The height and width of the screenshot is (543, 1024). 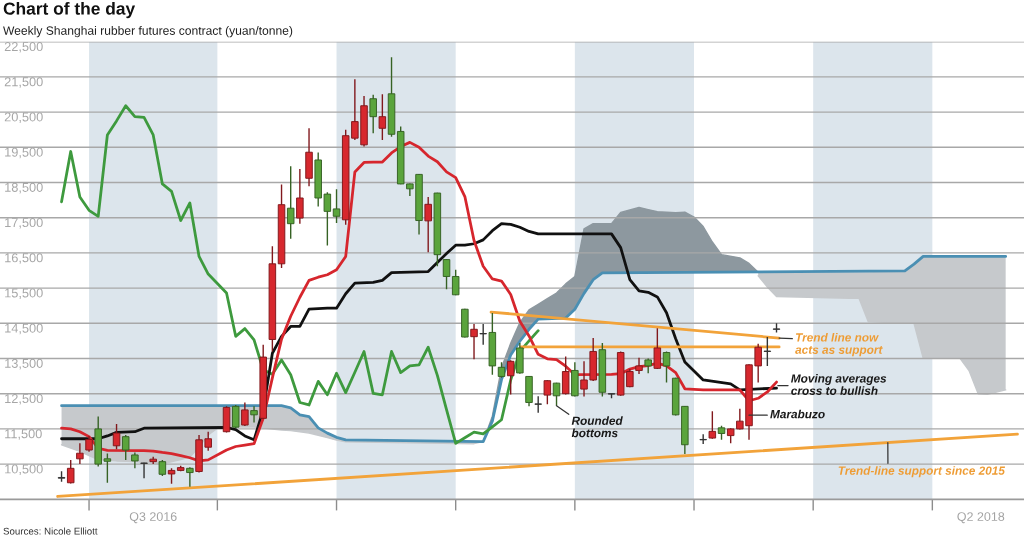 What do you see at coordinates (148, 32) in the screenshot?
I see `chart-subtitle: Weekly Shanghai rubber futures contract (yuan/tonne)` at bounding box center [148, 32].